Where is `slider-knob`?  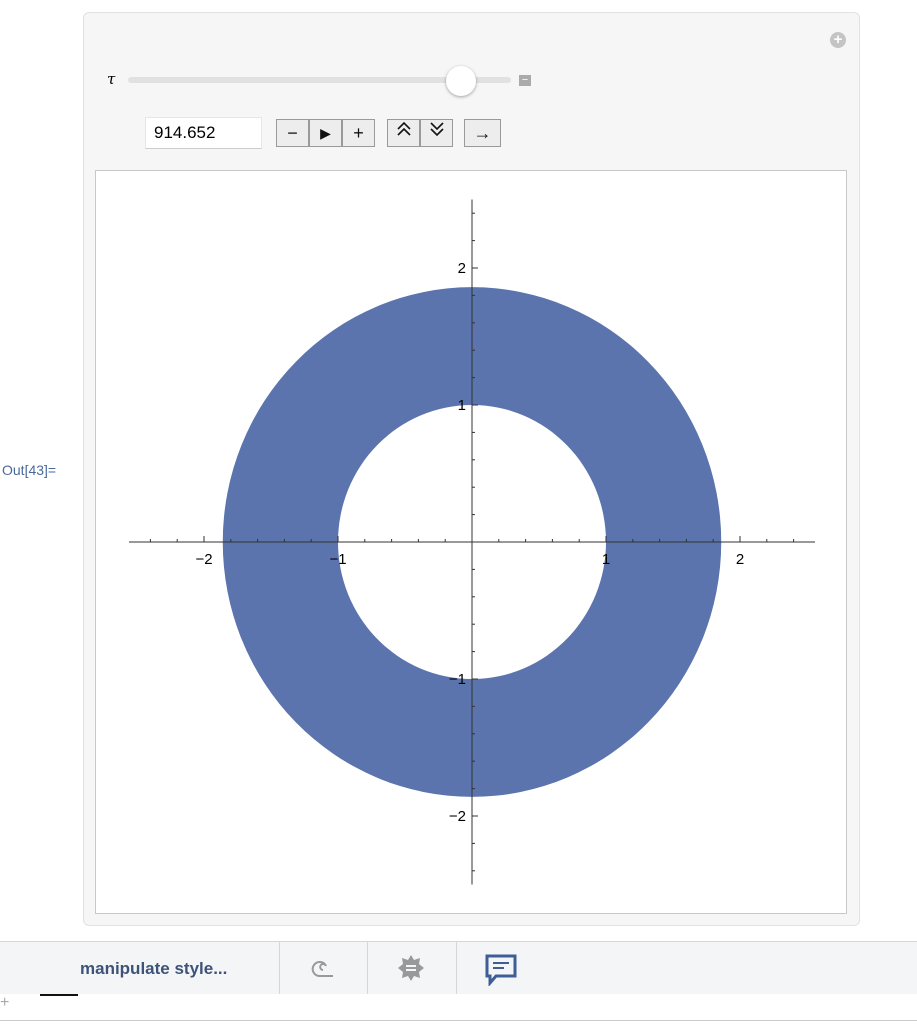 slider-knob is located at coordinates (461, 81).